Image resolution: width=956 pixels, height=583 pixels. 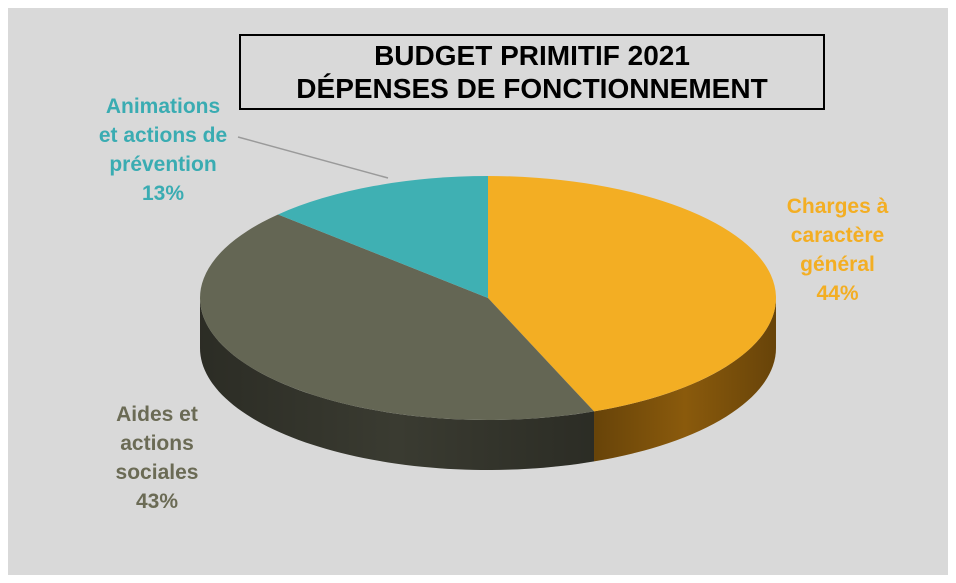 I want to click on slice-label-line: actions, so click(x=157, y=443).